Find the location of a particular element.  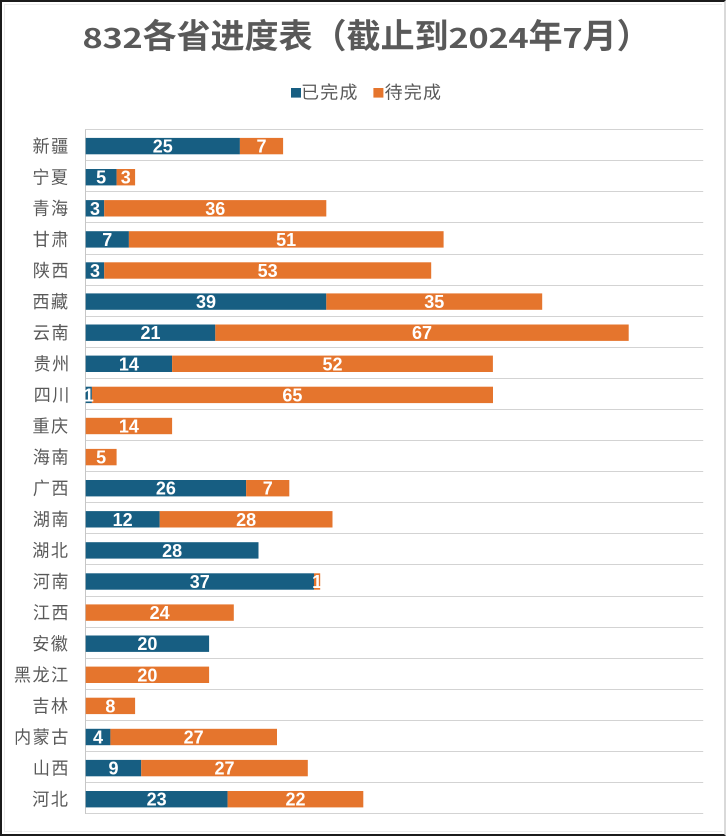

svg-text: 8 is located at coordinates (110, 706).